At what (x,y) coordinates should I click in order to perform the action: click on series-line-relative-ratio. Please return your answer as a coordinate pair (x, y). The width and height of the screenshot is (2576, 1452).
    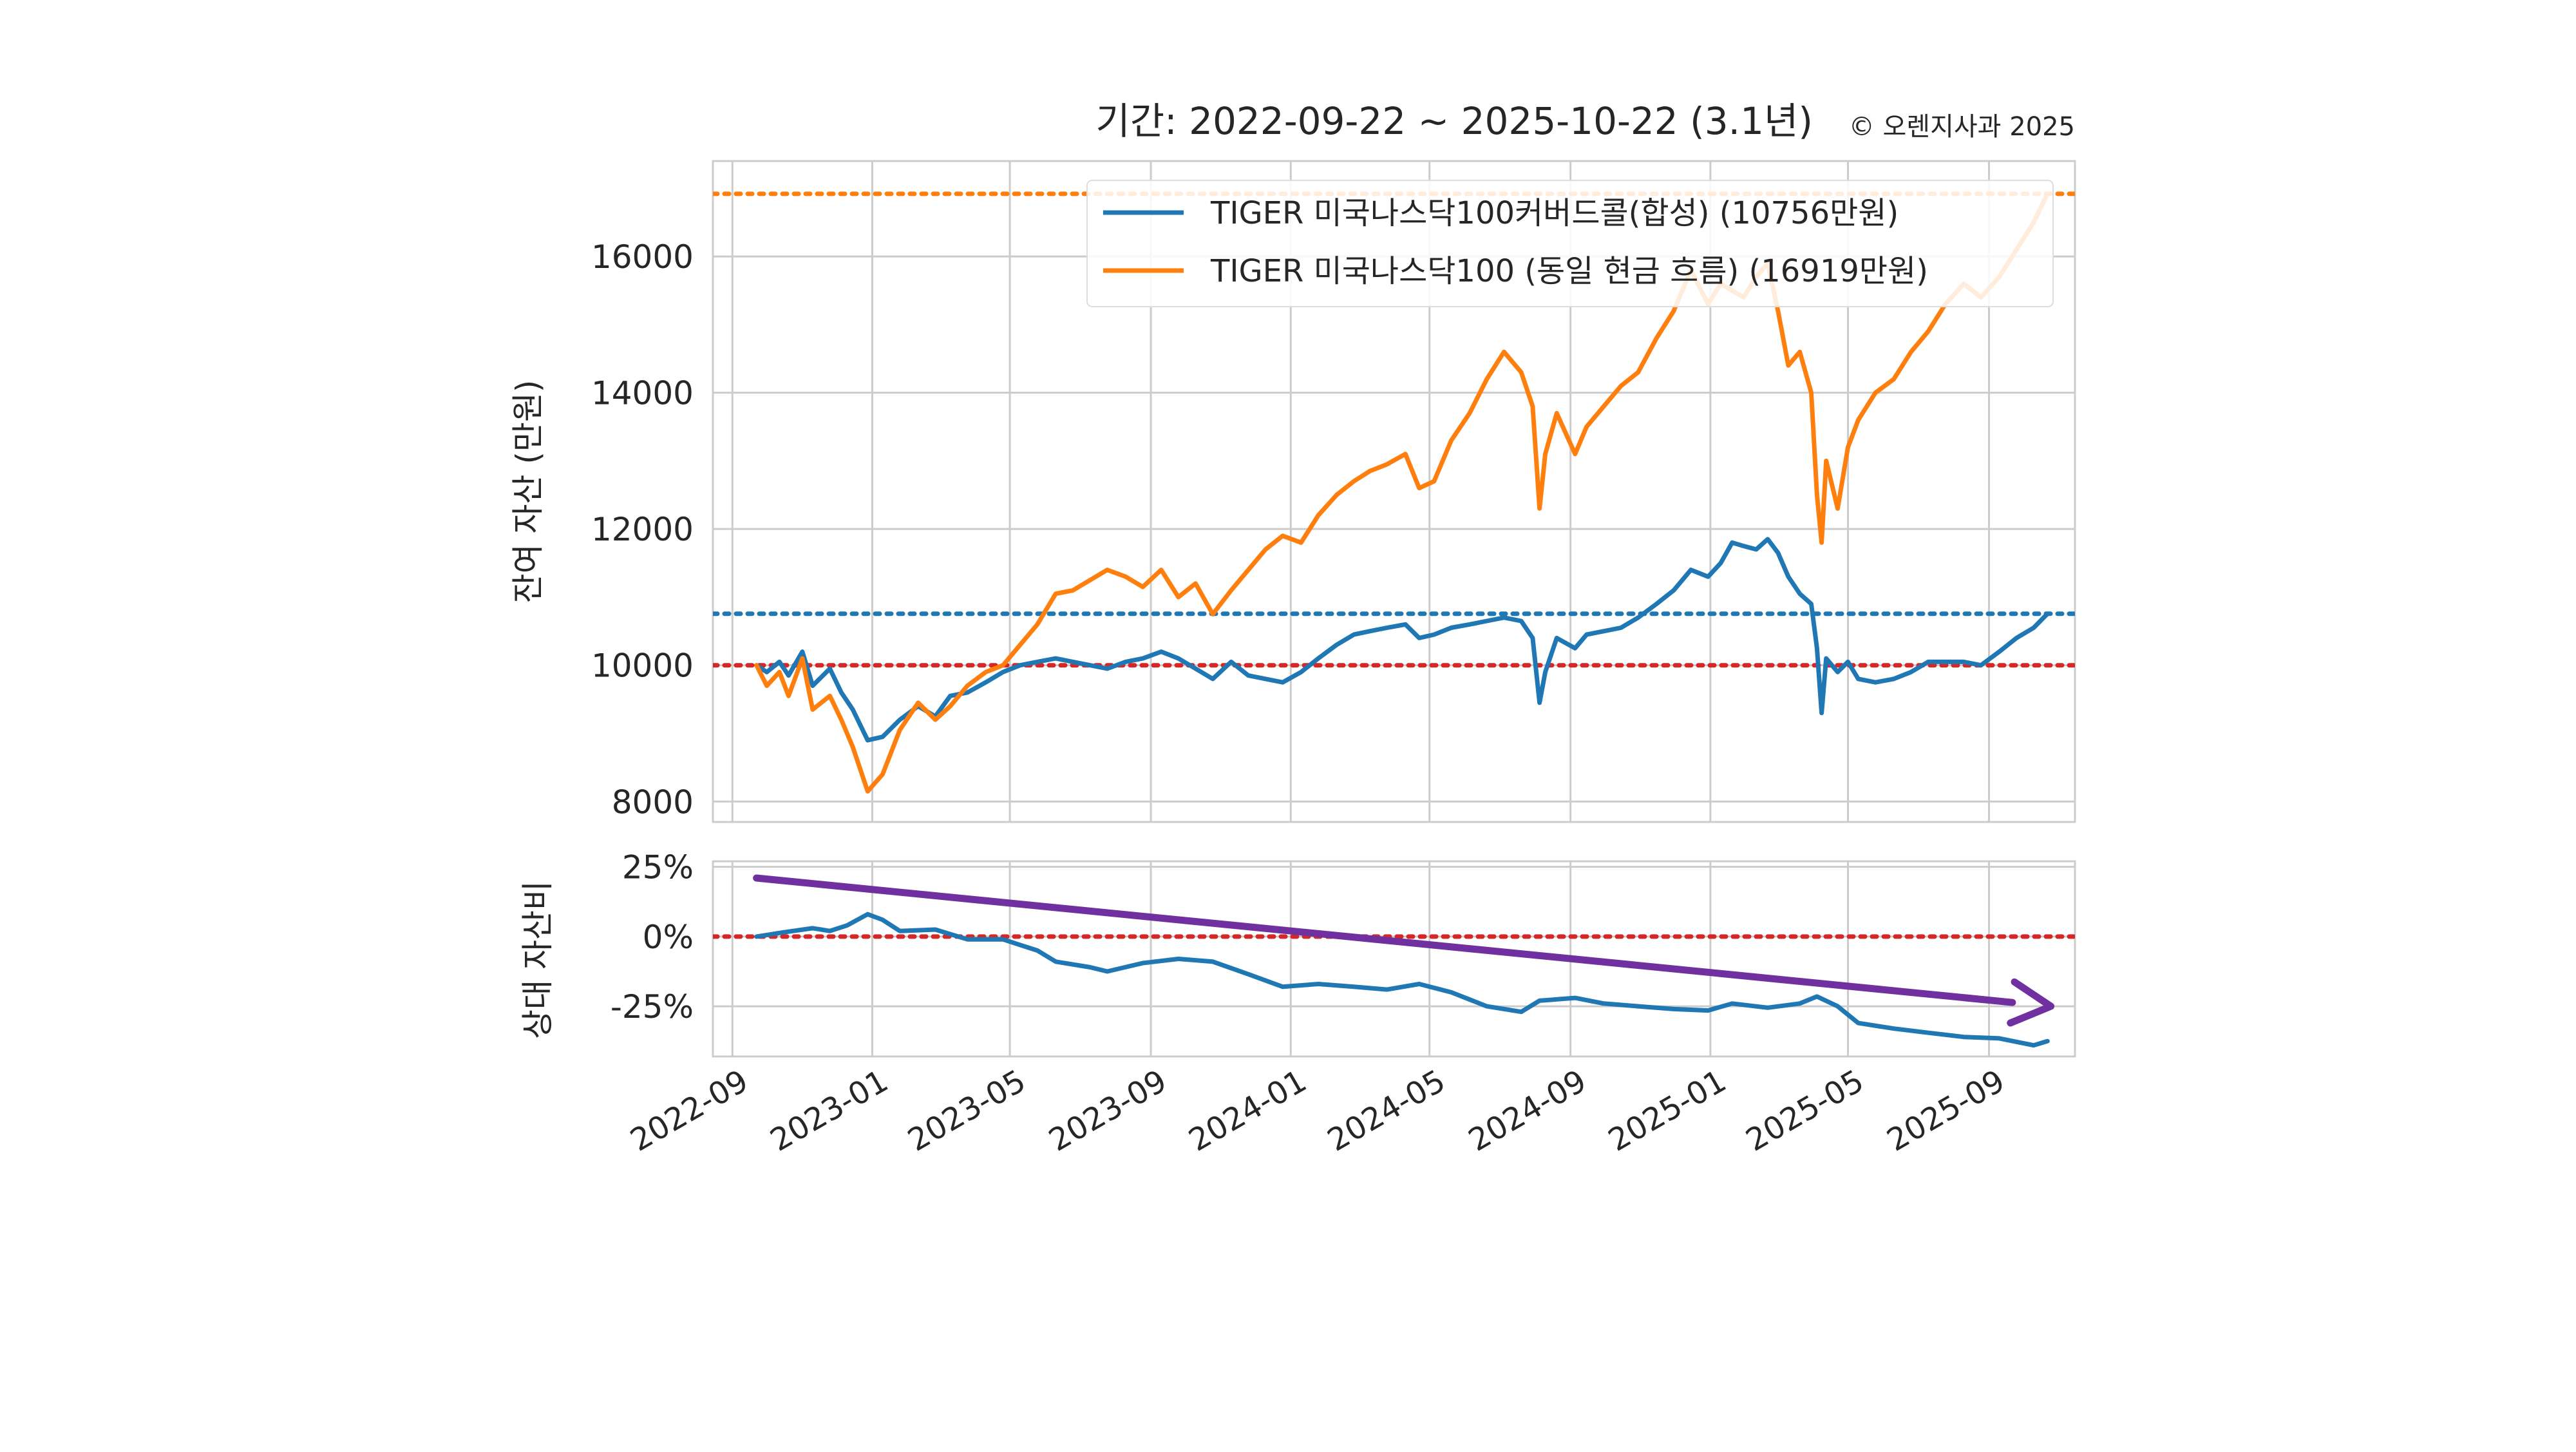
    Looking at the image, I should click on (1402, 980).